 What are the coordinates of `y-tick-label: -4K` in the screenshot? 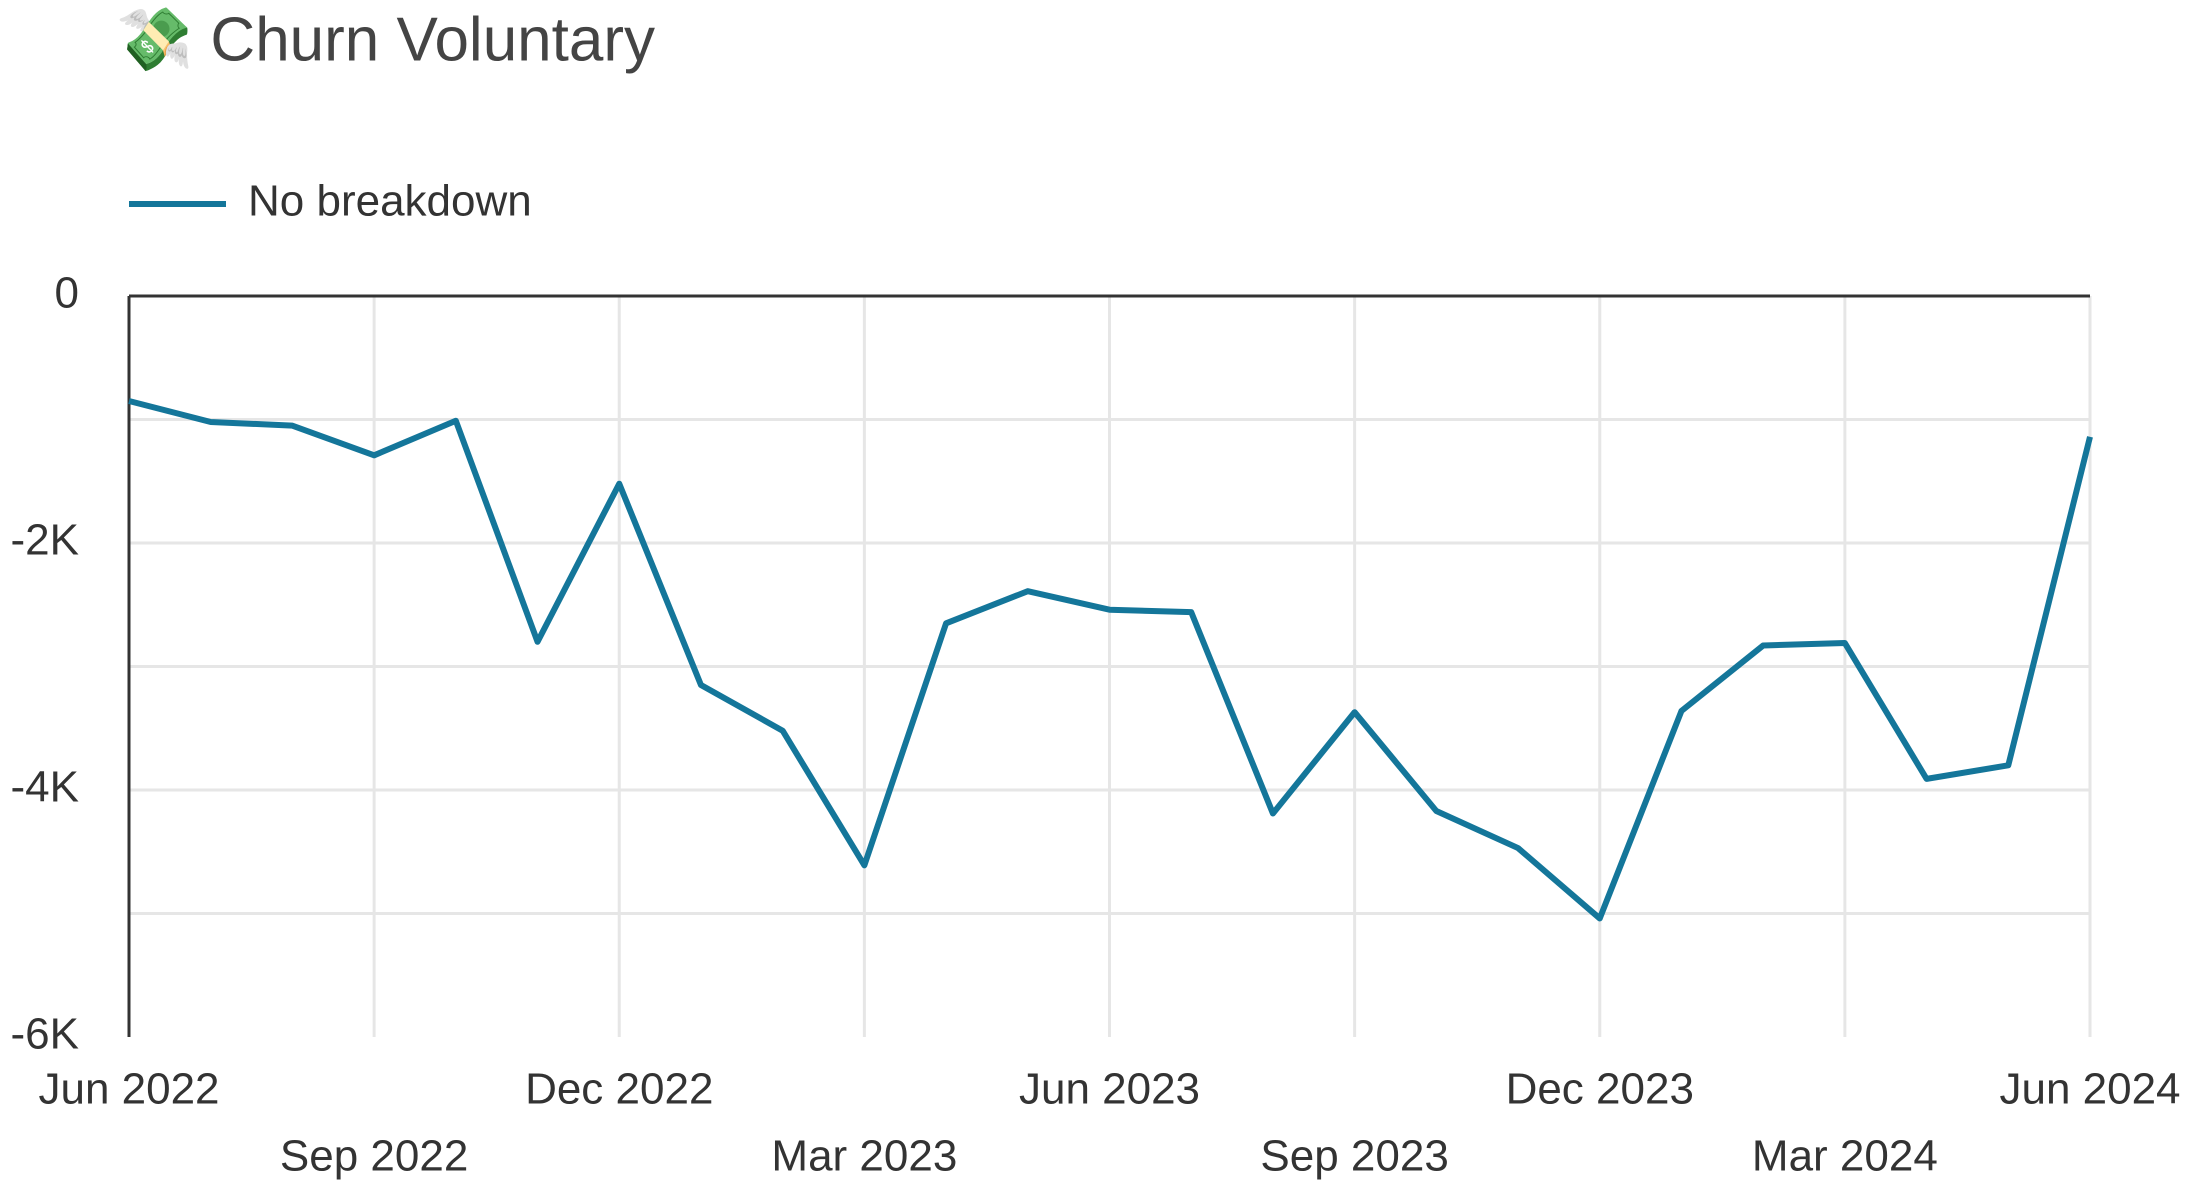 It's located at (45, 787).